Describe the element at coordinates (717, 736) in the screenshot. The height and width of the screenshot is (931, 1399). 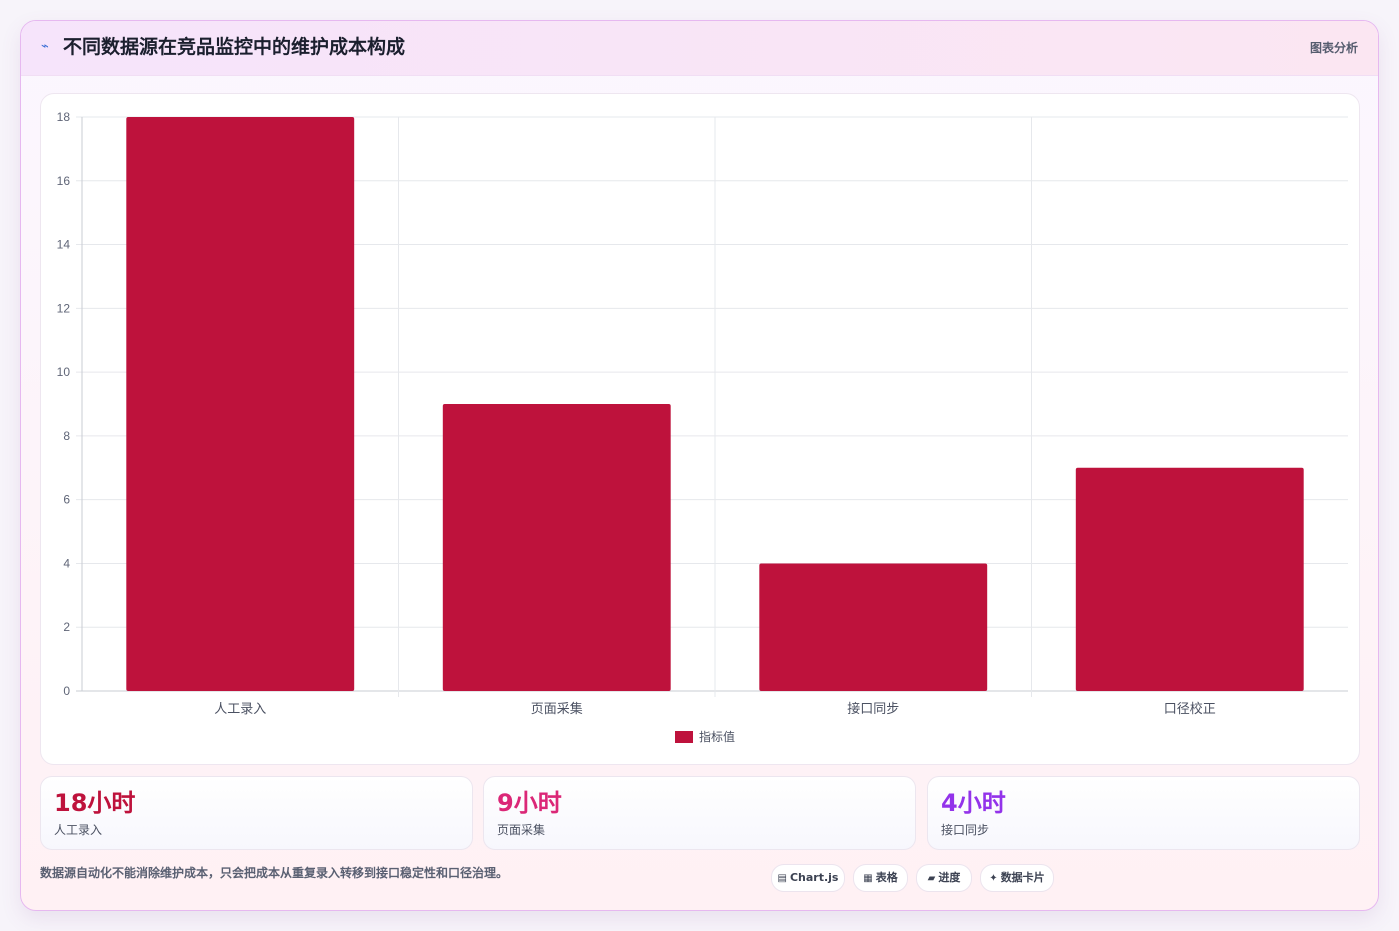
I see `legend-label: 指标值` at that location.